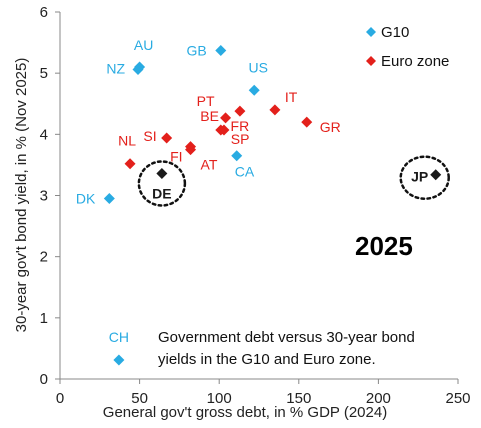 The height and width of the screenshot is (428, 481). I want to click on point-label-gr: GR, so click(330, 127).